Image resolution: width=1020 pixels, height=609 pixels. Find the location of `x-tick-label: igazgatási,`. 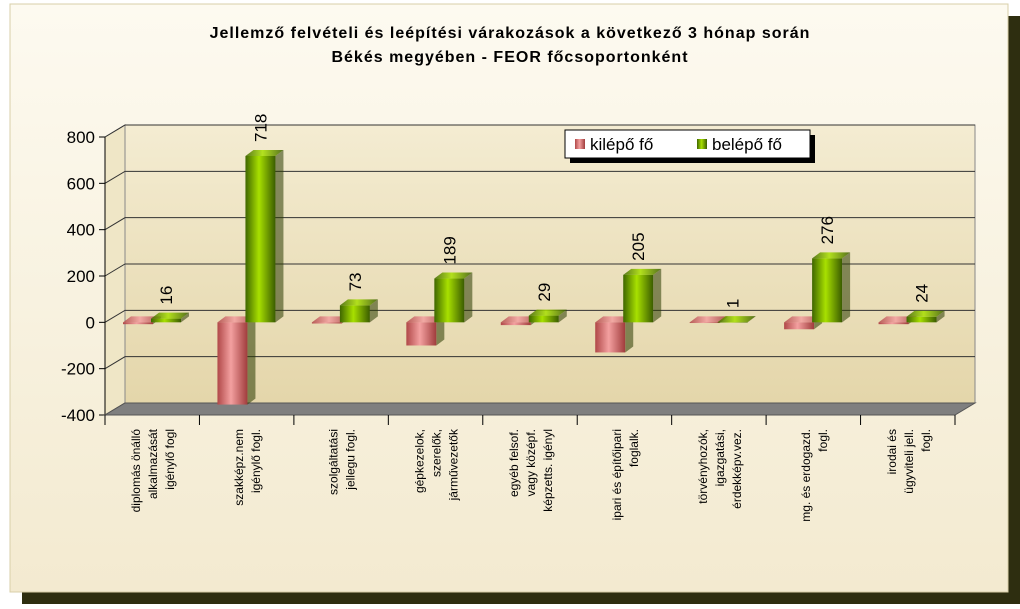

x-tick-label: igazgatási, is located at coordinates (720, 457).